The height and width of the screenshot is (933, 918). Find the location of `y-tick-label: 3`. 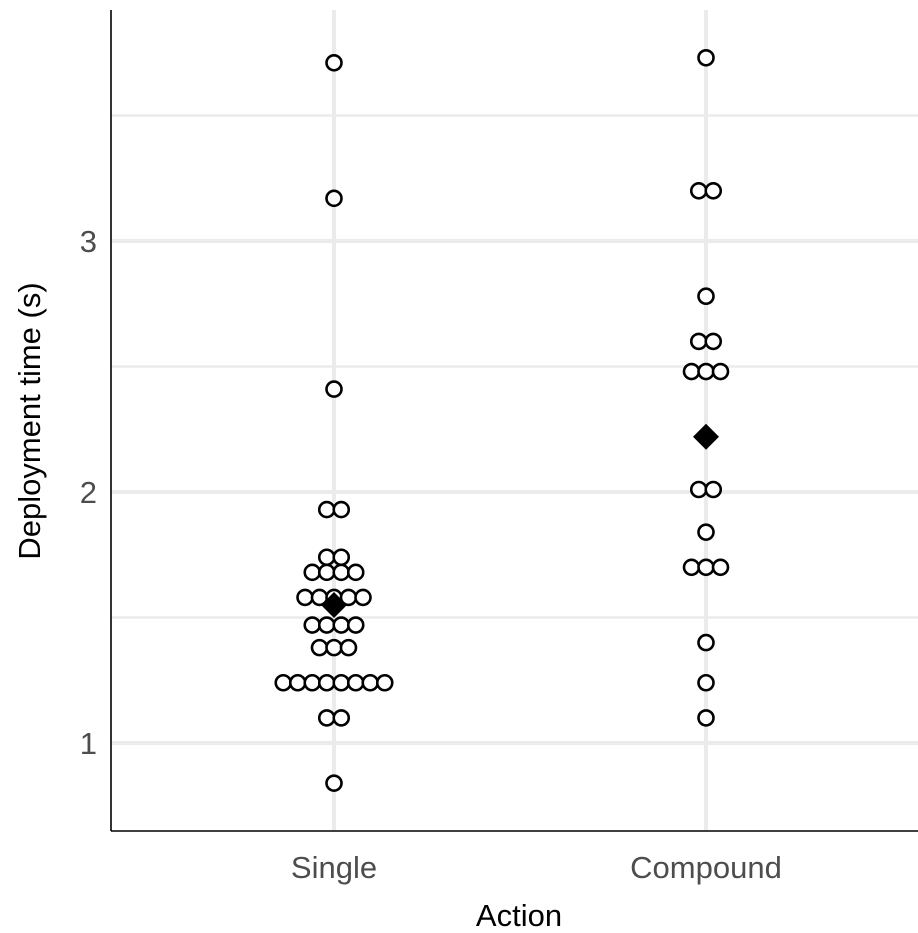

y-tick-label: 3 is located at coordinates (88, 241).